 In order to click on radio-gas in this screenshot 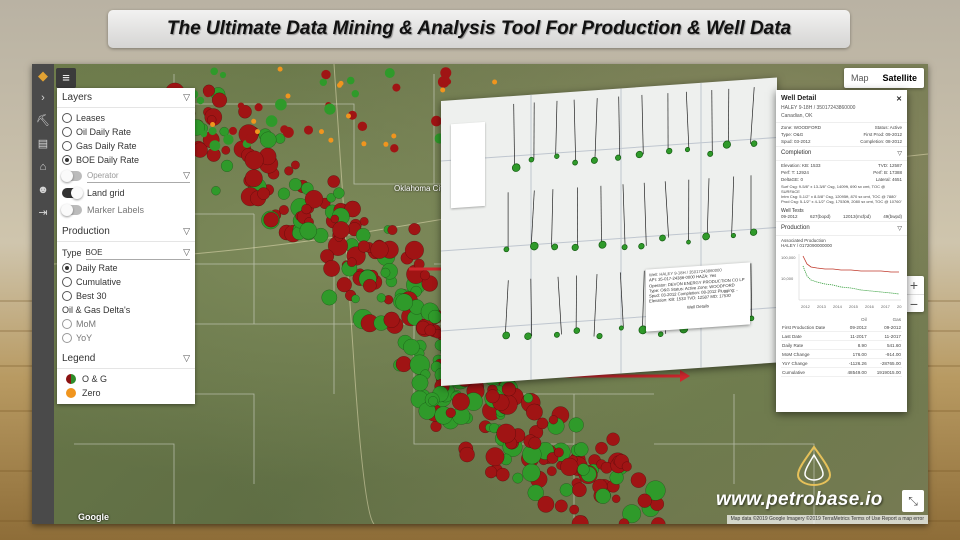, I will do `click(67, 146)`.